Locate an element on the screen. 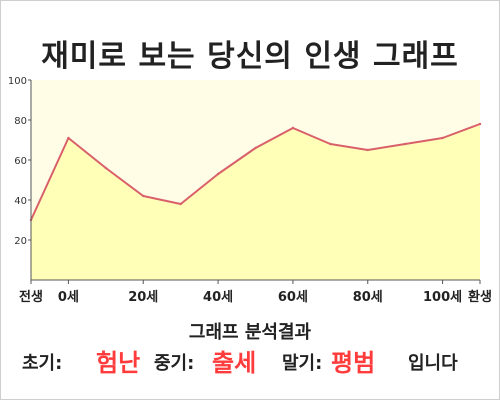 This screenshot has width=500, height=400. x-tick-label: 환생 is located at coordinates (480, 297).